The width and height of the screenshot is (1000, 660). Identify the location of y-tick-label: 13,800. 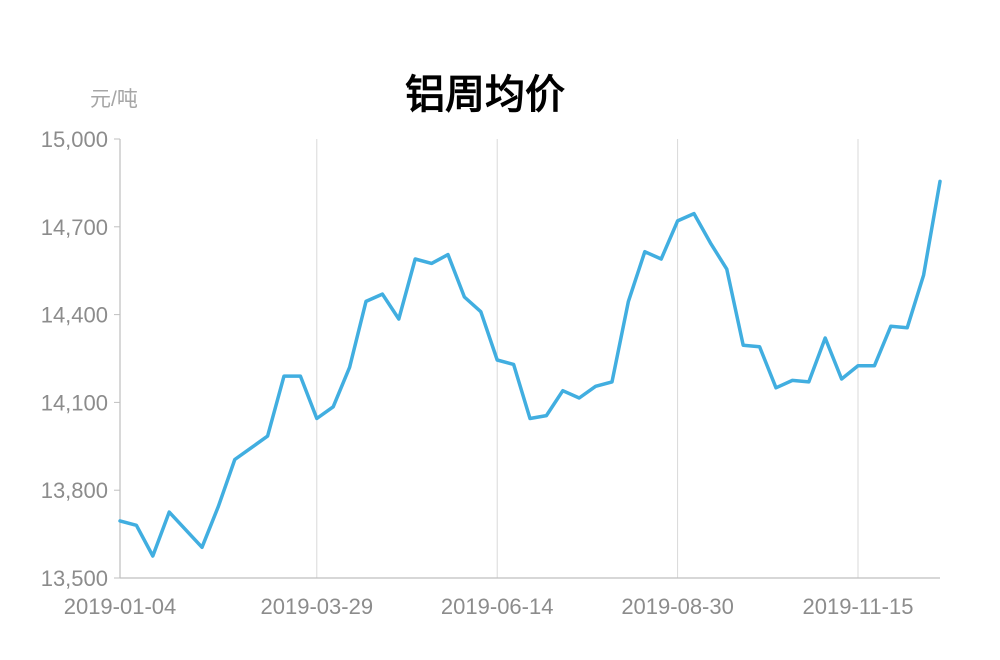
(74, 490).